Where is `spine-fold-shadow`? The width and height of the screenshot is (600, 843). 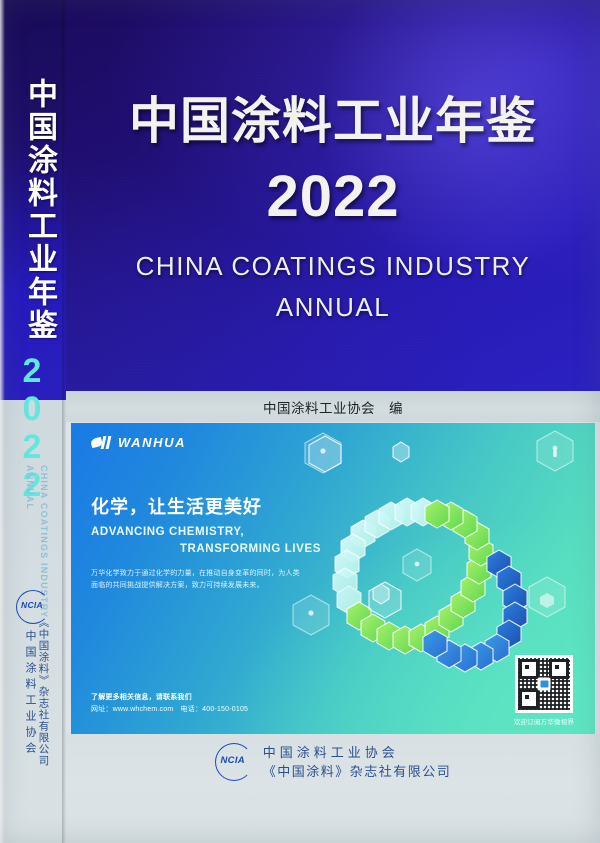 spine-fold-shadow is located at coordinates (64, 421).